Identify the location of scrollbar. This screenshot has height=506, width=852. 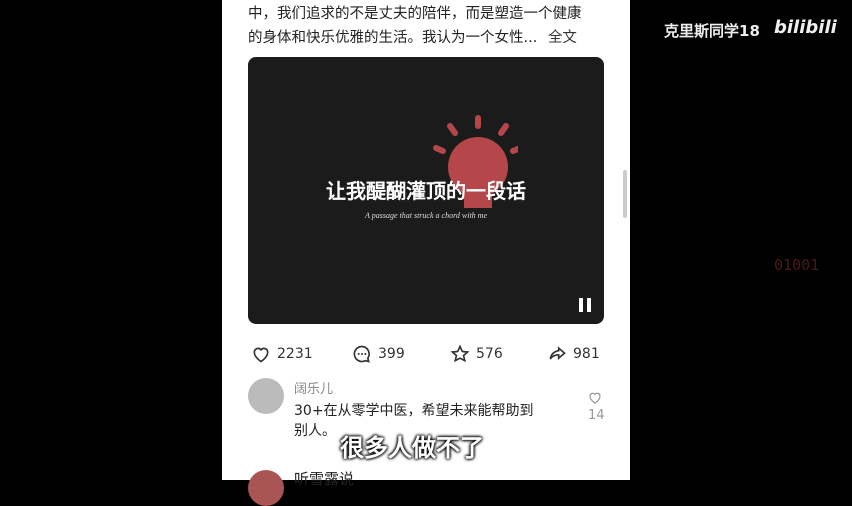
(625, 194).